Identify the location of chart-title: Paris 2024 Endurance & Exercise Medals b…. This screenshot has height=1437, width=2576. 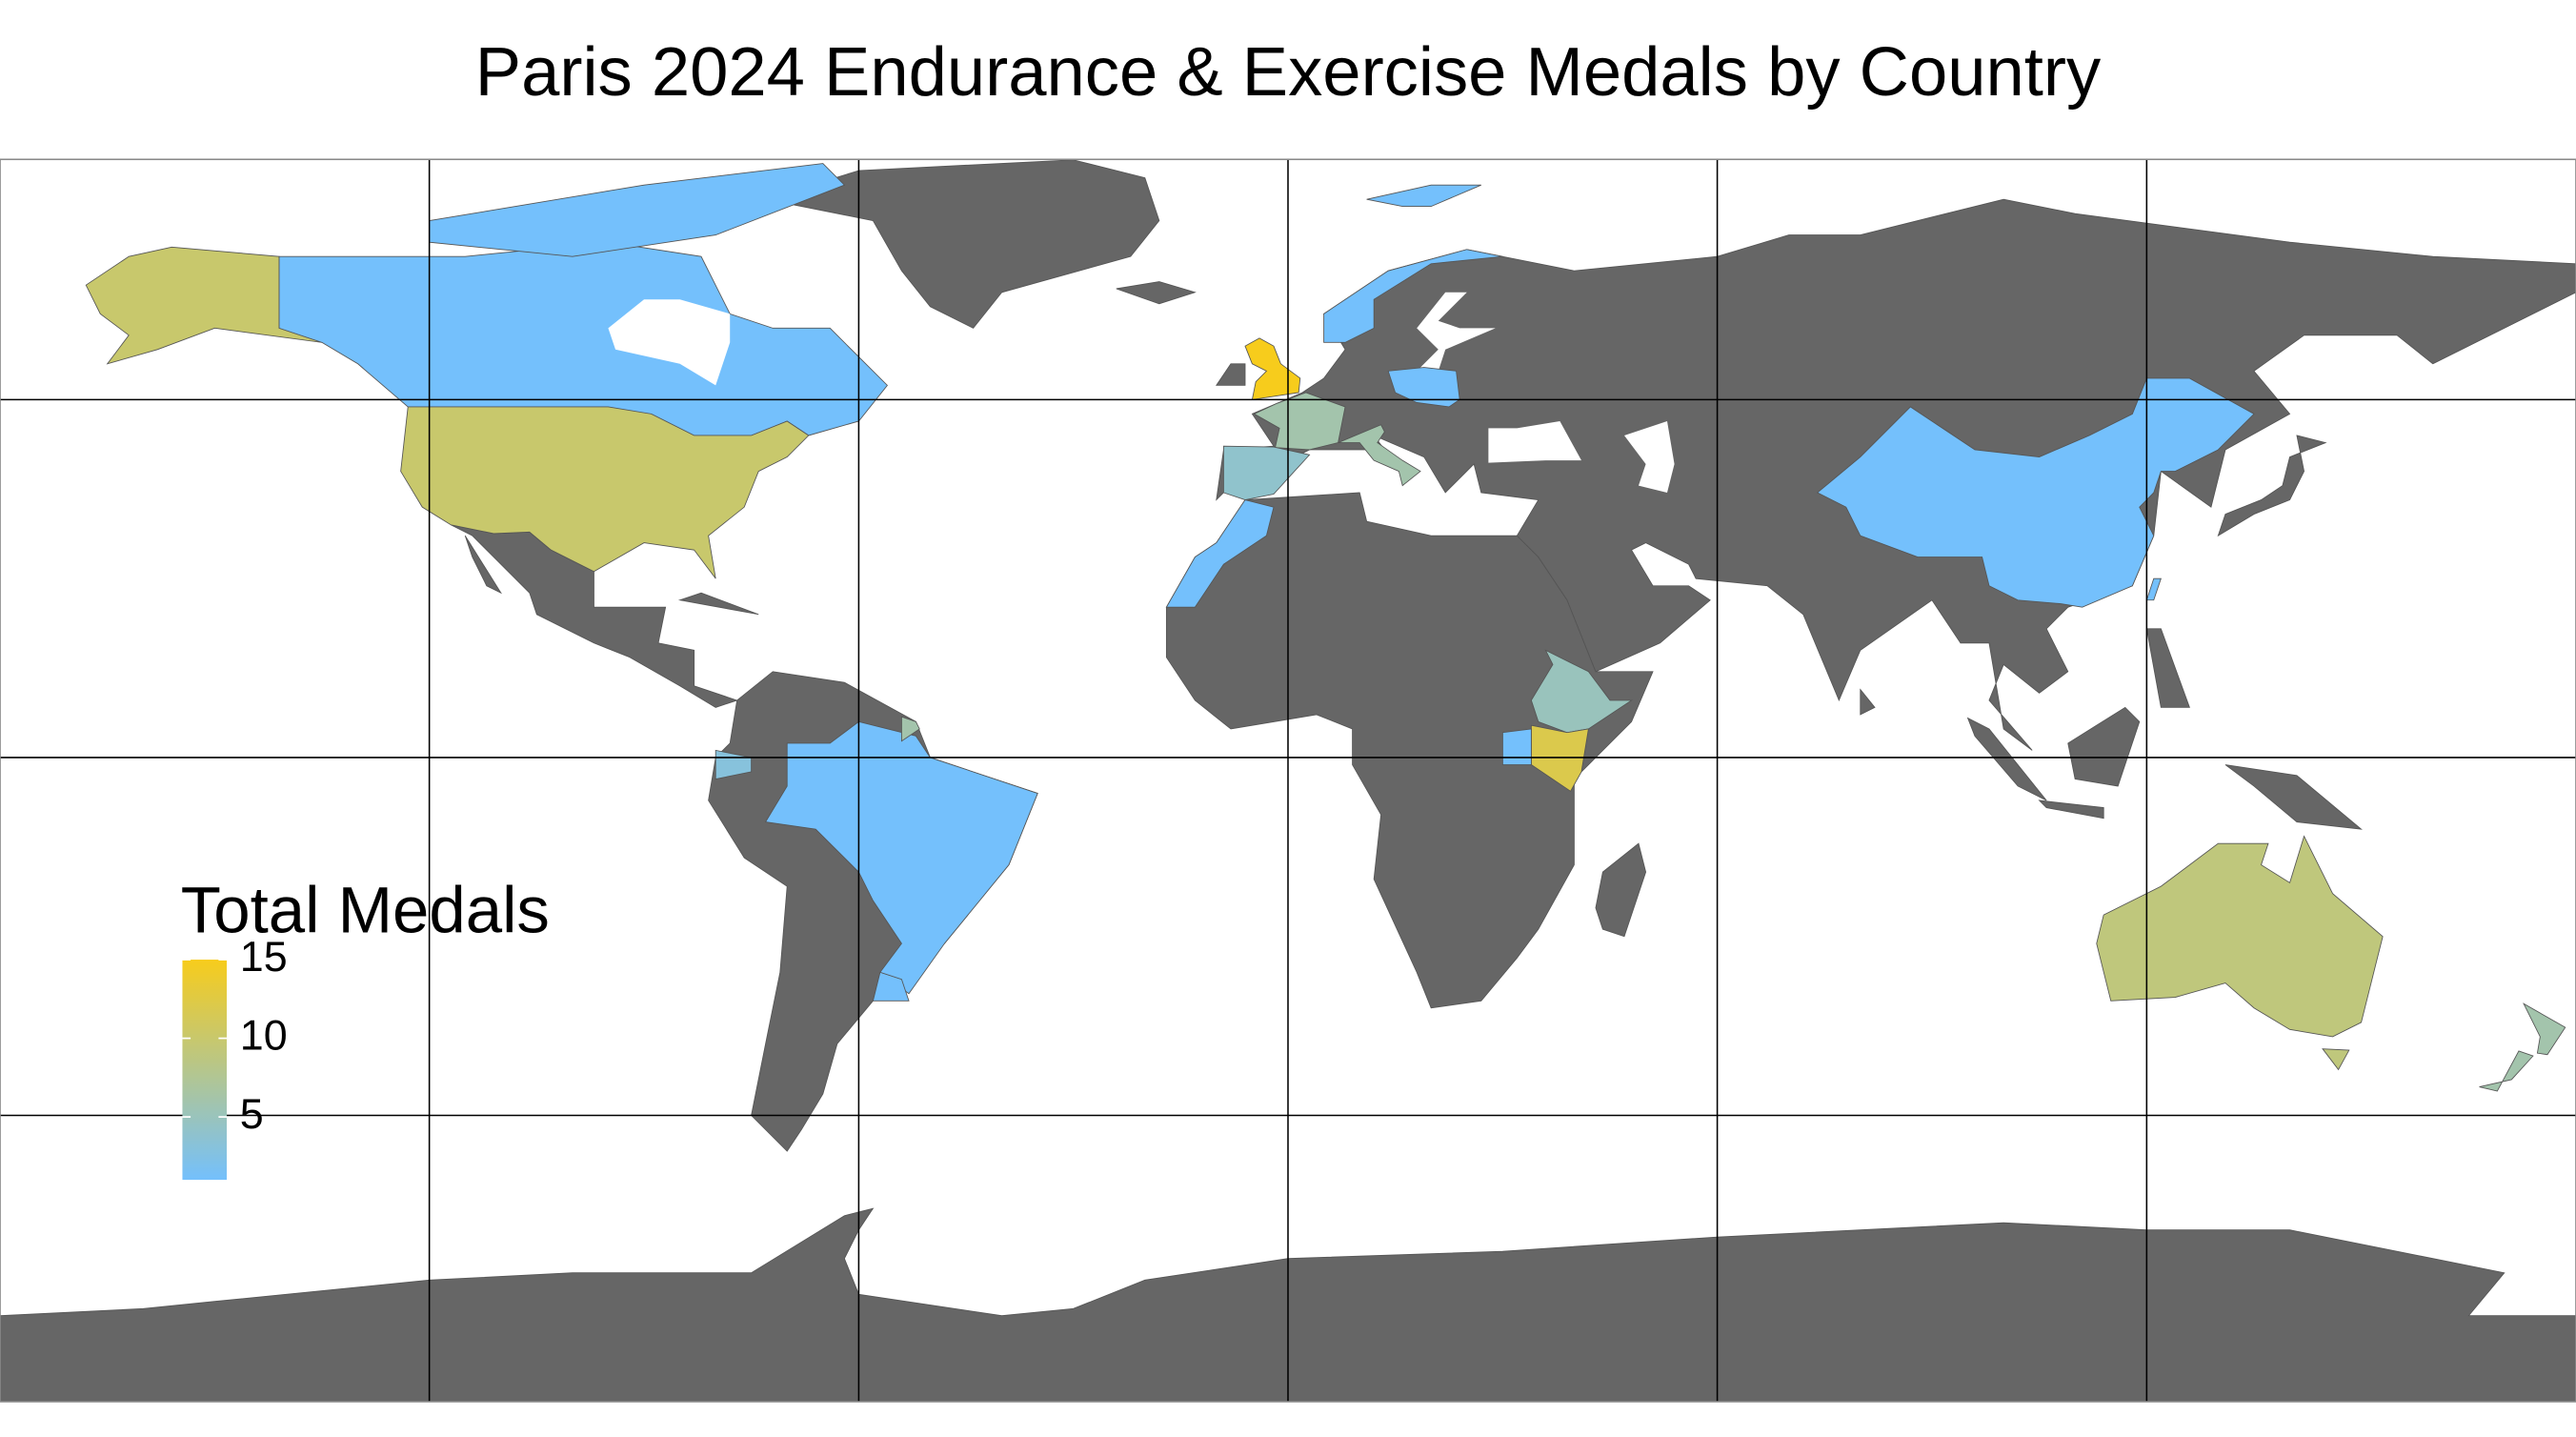
(1288, 72).